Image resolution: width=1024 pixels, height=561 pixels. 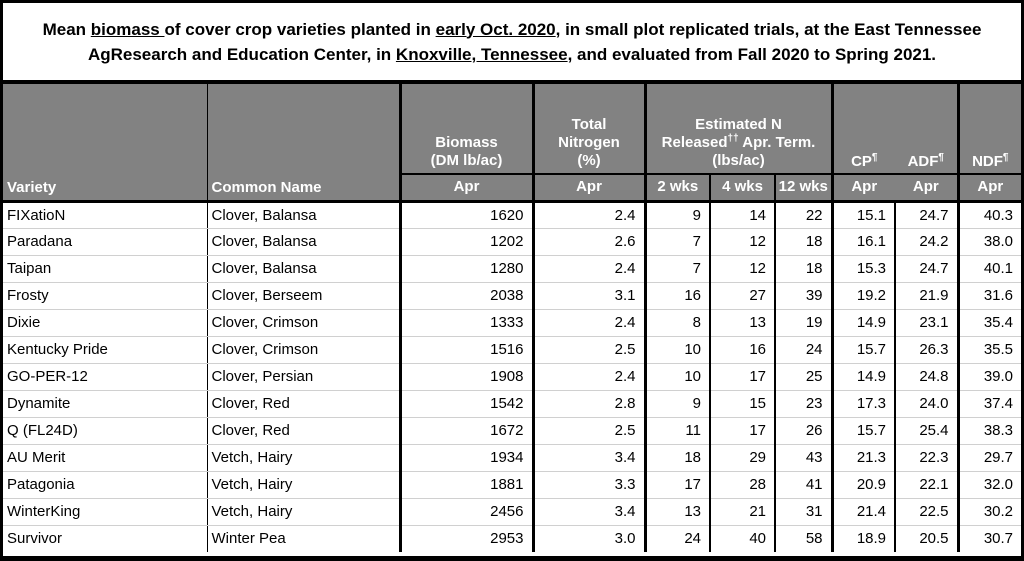 I want to click on cell-cp: 19.2, so click(x=864, y=296).